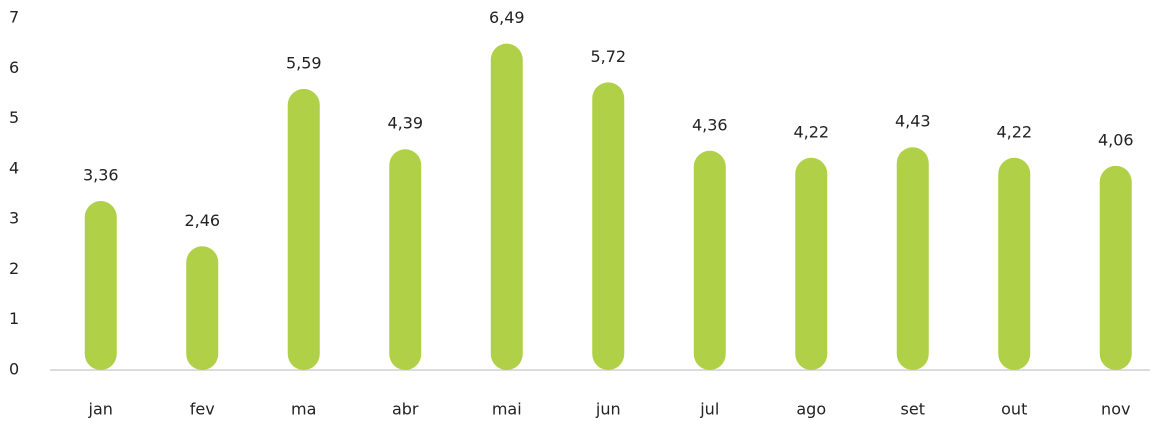 This screenshot has height=423, width=1155. Describe the element at coordinates (14, 117) in the screenshot. I see `y-tick-label: 5` at that location.